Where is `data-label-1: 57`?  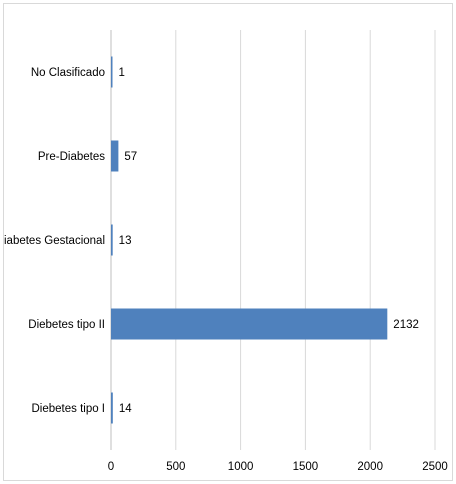
data-label-1: 57 is located at coordinates (130, 157).